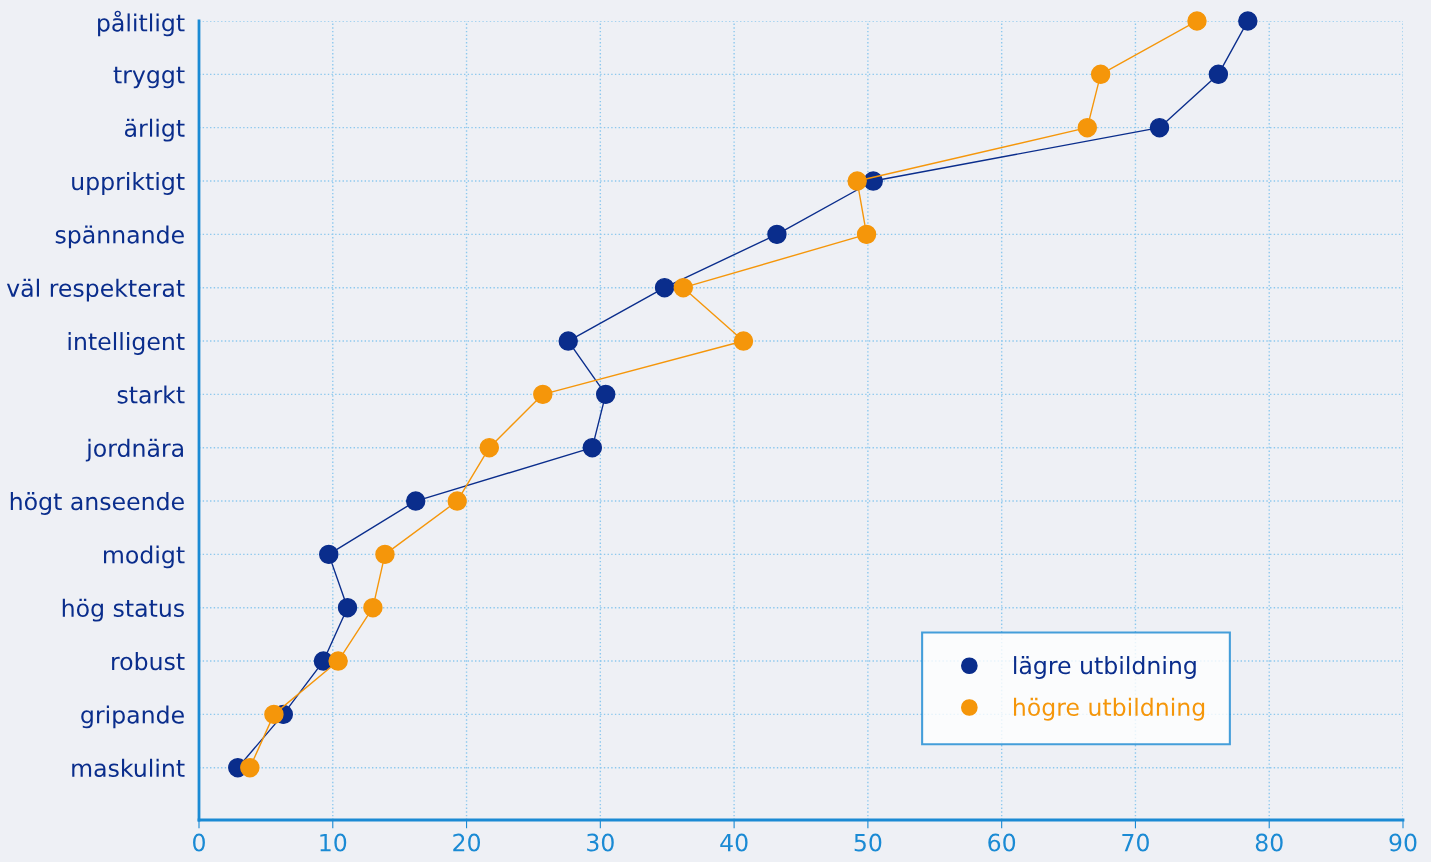 Image resolution: width=1431 pixels, height=862 pixels. What do you see at coordinates (154, 130) in the screenshot?
I see `y-tick-label: ärligt` at bounding box center [154, 130].